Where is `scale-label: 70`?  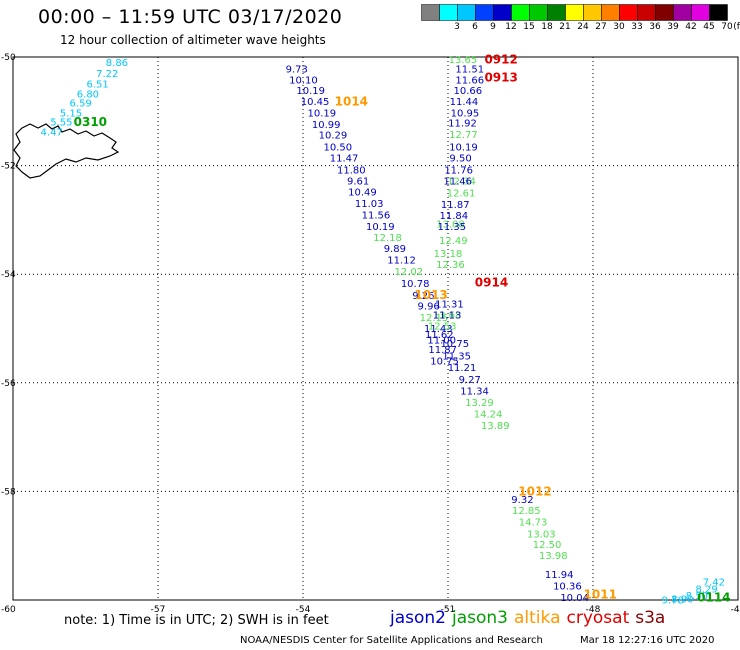 scale-label: 70 is located at coordinates (727, 27).